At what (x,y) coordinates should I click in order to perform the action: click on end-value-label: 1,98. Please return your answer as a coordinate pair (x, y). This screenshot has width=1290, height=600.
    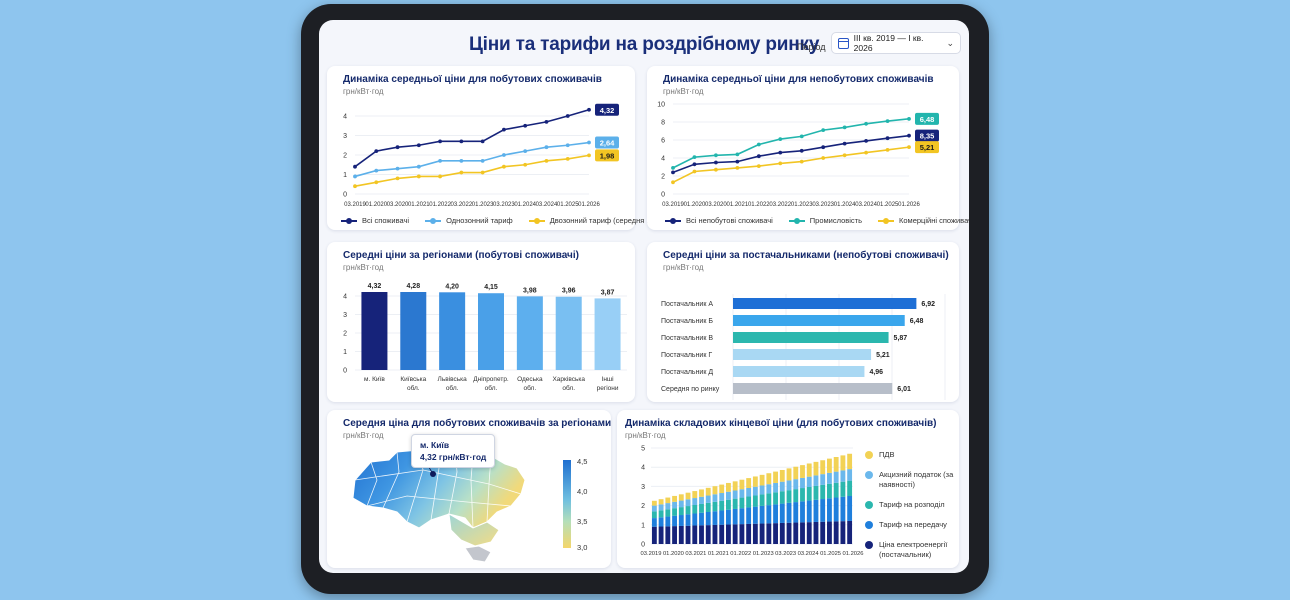
    Looking at the image, I should click on (607, 155).